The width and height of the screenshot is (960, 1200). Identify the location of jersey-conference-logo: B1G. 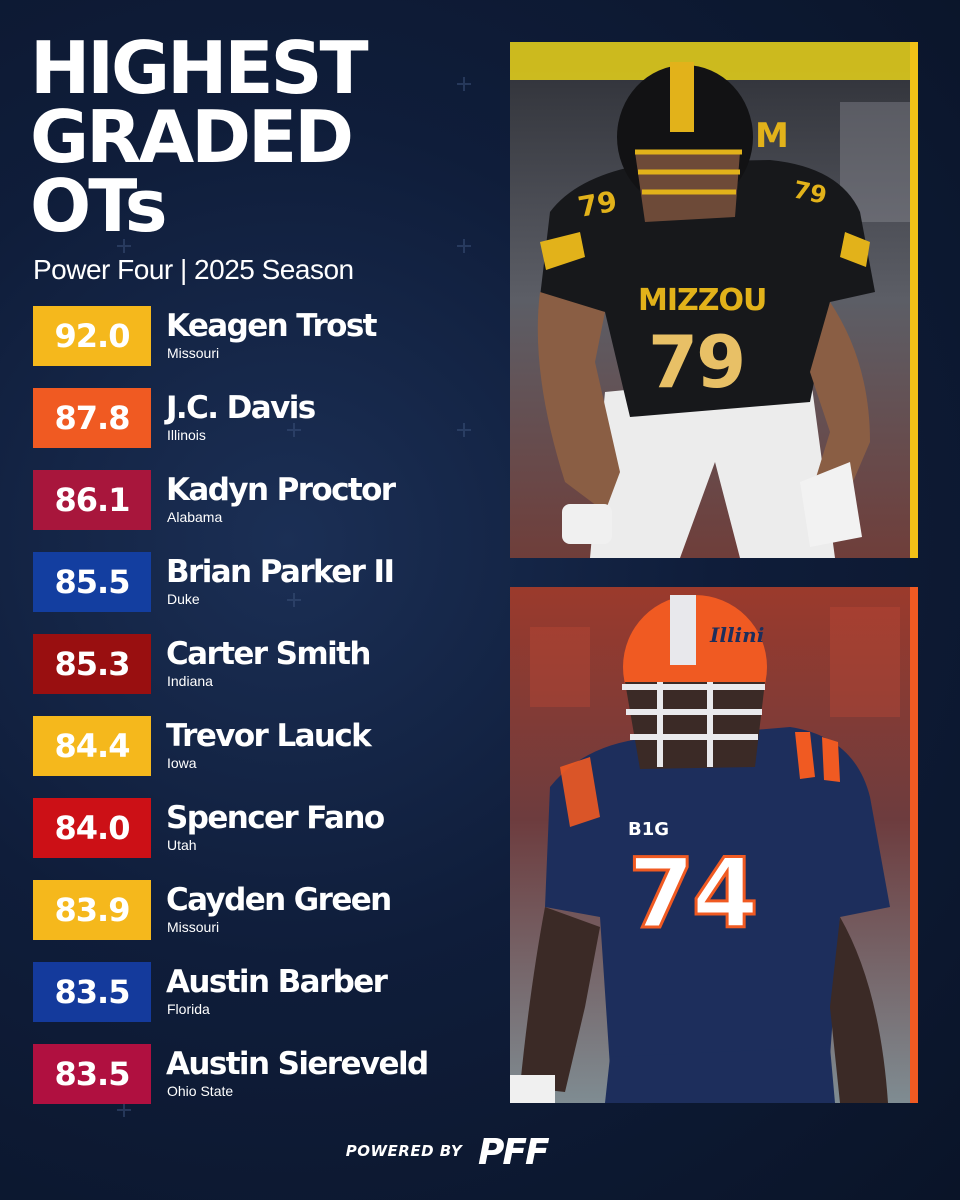
(648, 829).